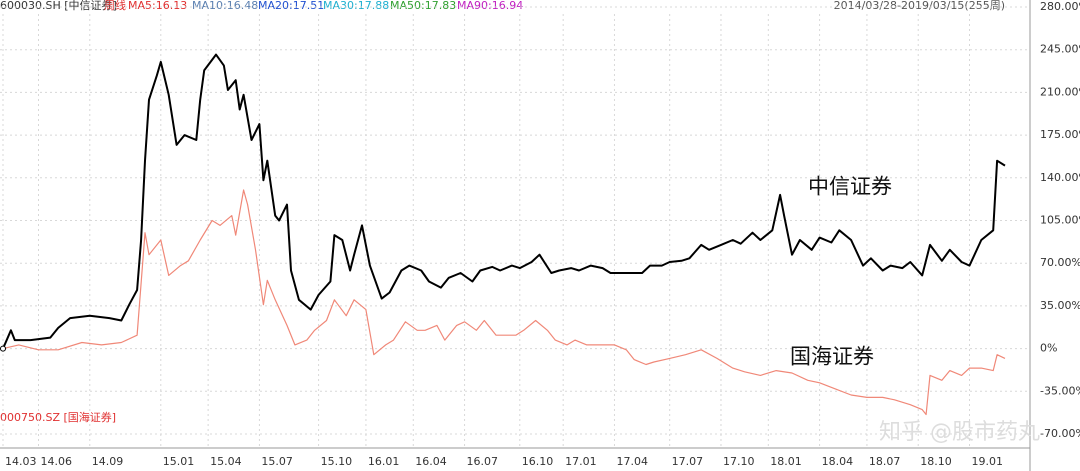  What do you see at coordinates (108, 461) in the screenshot?
I see `x-tick-label: 14.09` at bounding box center [108, 461].